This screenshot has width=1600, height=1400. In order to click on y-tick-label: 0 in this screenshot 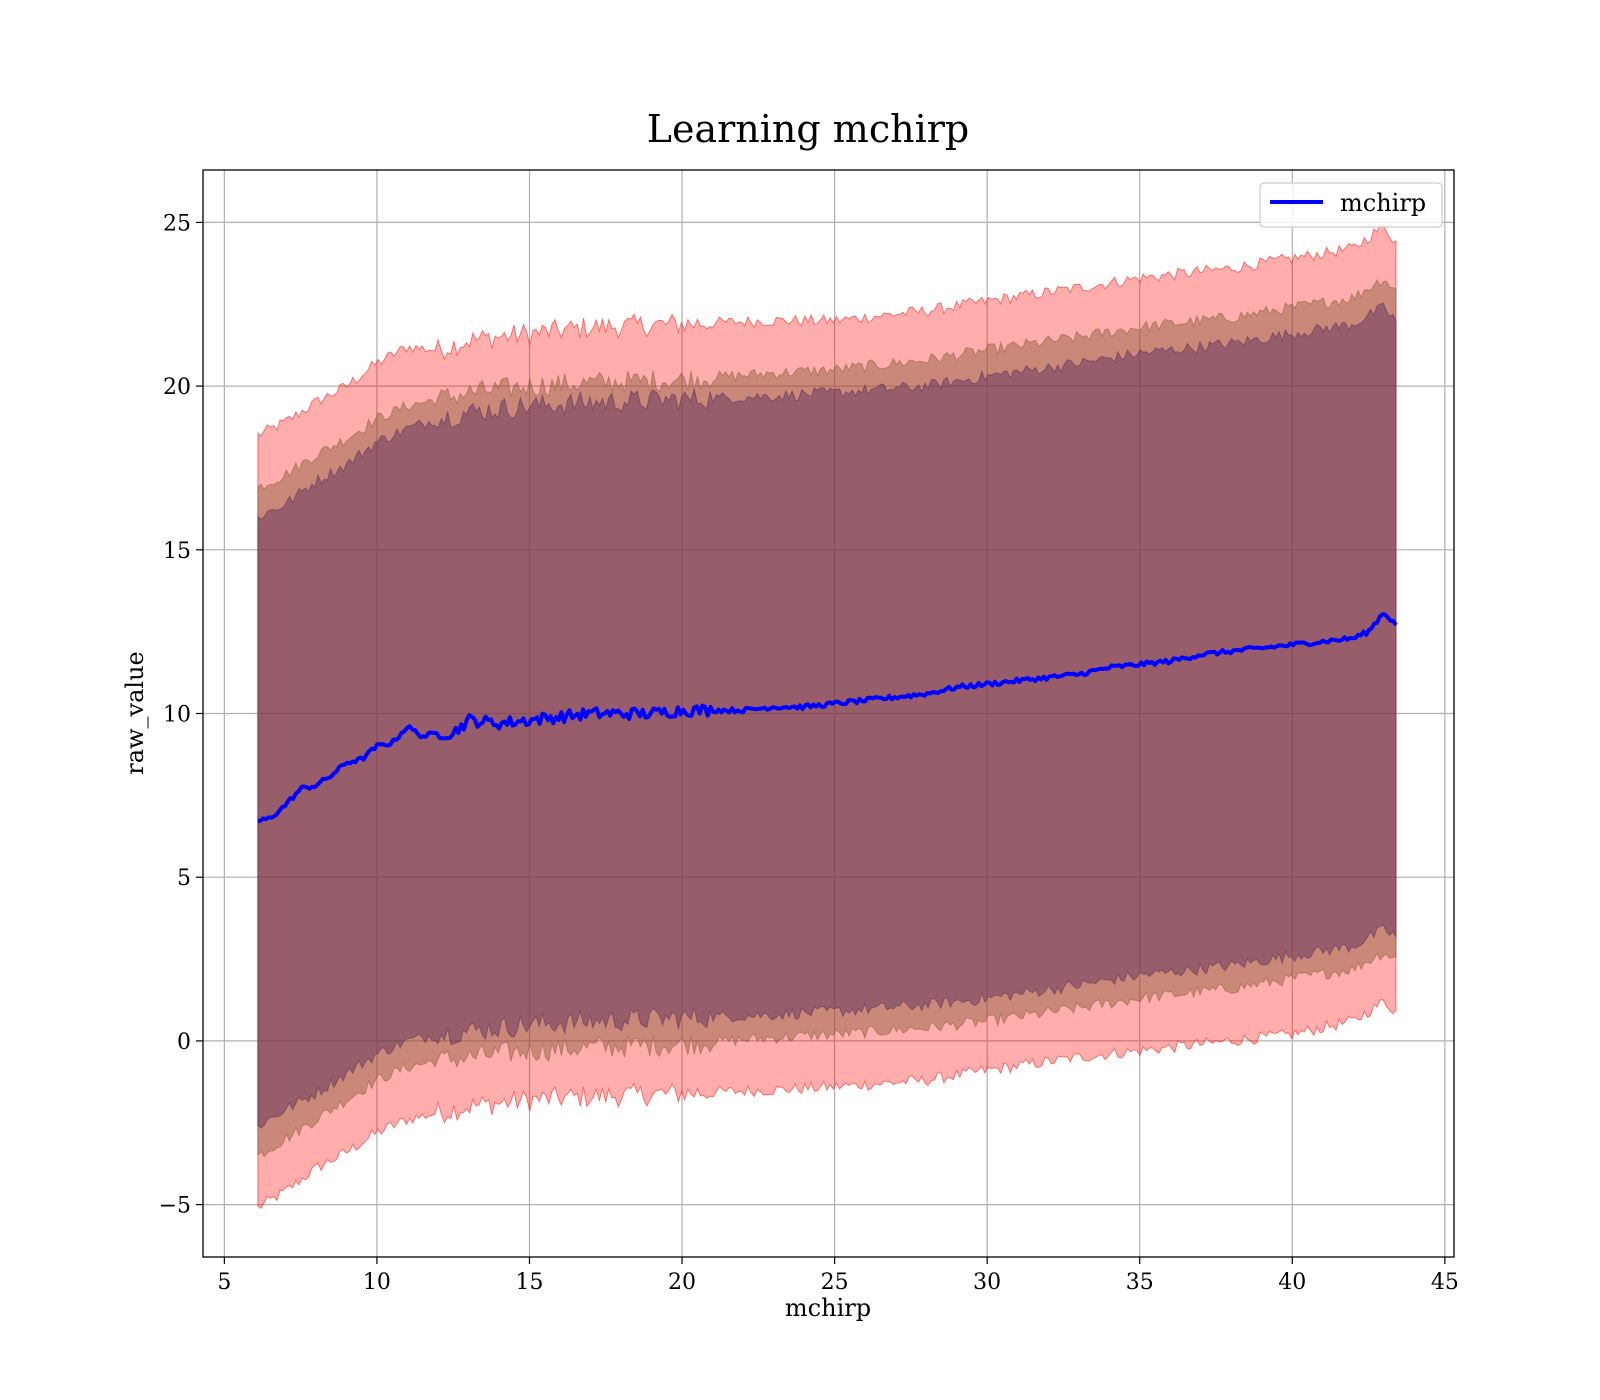, I will do `click(184, 1042)`.